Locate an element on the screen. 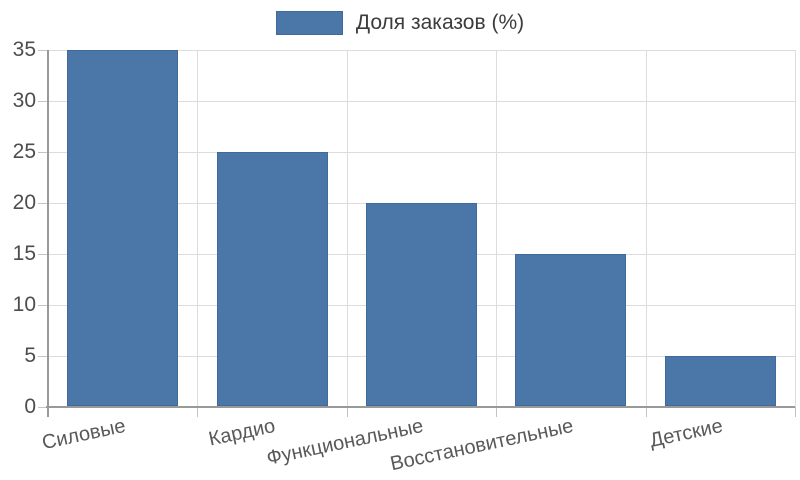 Image resolution: width=800 pixels, height=480 pixels. y-axis is located at coordinates (47, 233).